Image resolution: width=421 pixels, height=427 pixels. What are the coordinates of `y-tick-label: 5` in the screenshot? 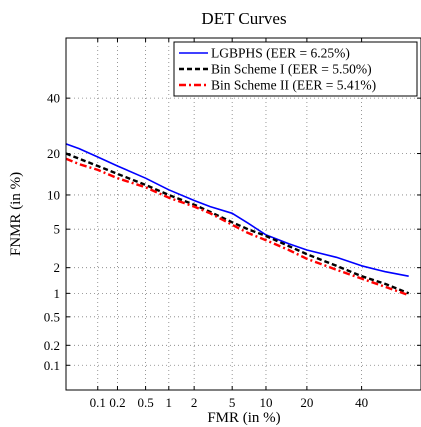 It's located at (57, 229).